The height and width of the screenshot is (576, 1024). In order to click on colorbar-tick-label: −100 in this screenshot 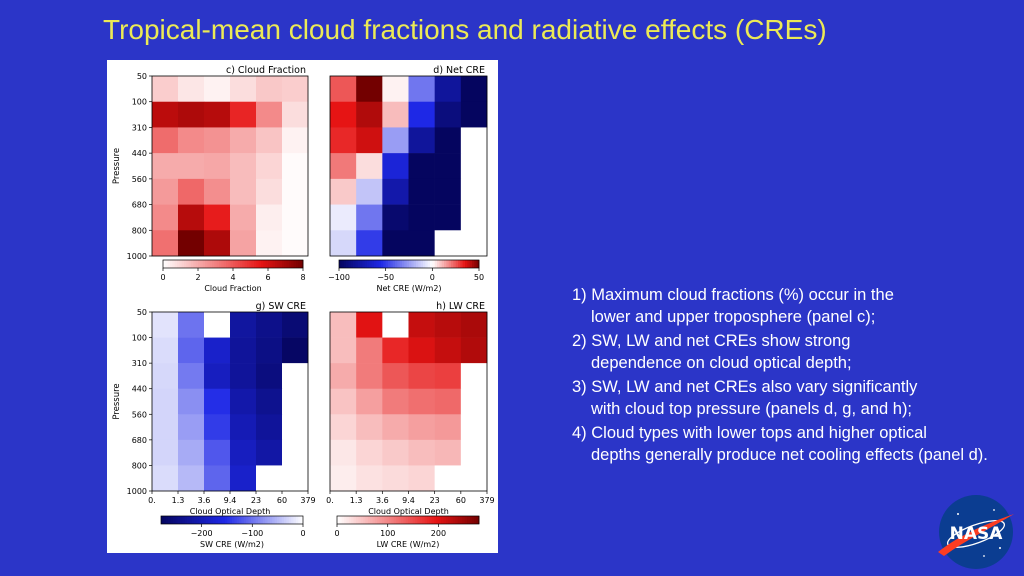, I will do `click(252, 533)`.